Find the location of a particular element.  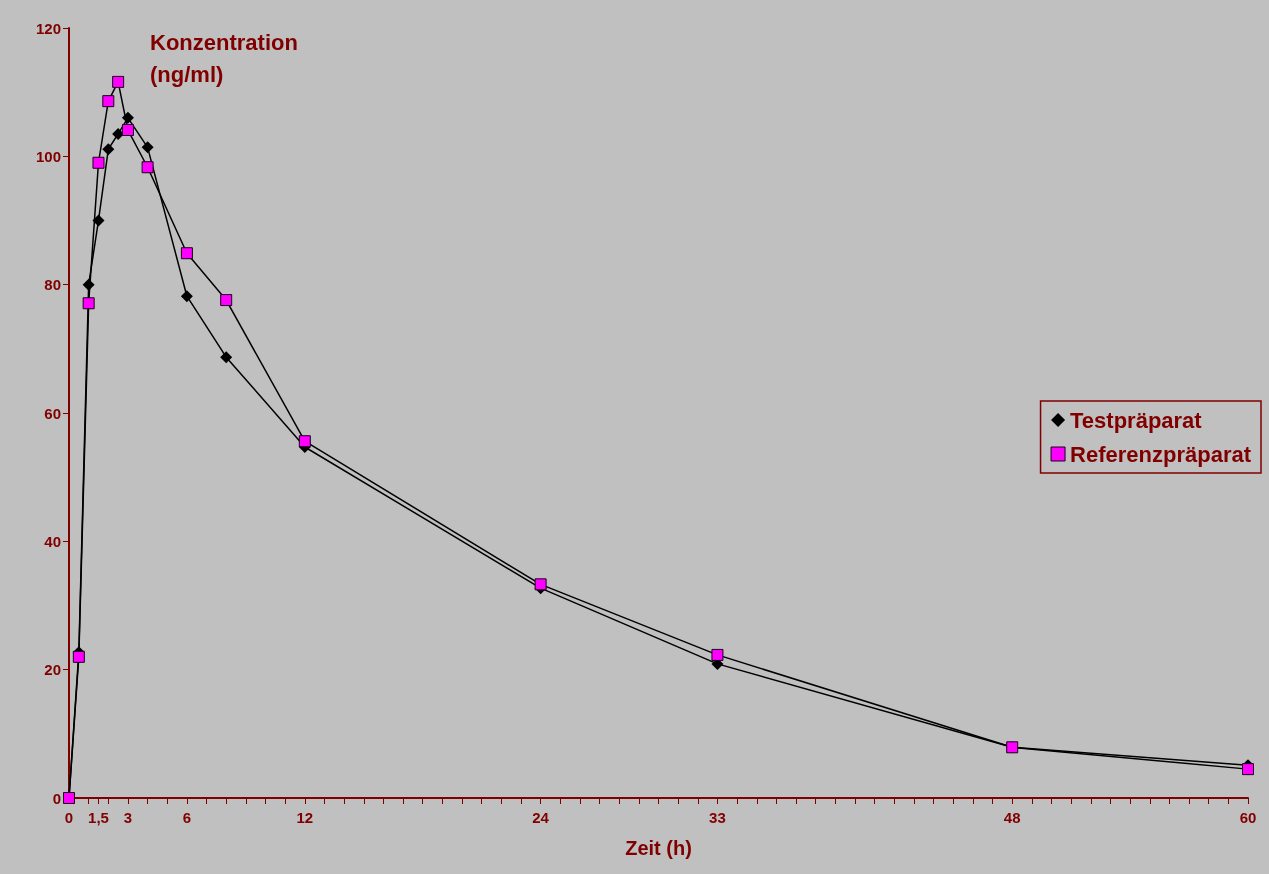

y-tick-label: 80 is located at coordinates (52, 285).